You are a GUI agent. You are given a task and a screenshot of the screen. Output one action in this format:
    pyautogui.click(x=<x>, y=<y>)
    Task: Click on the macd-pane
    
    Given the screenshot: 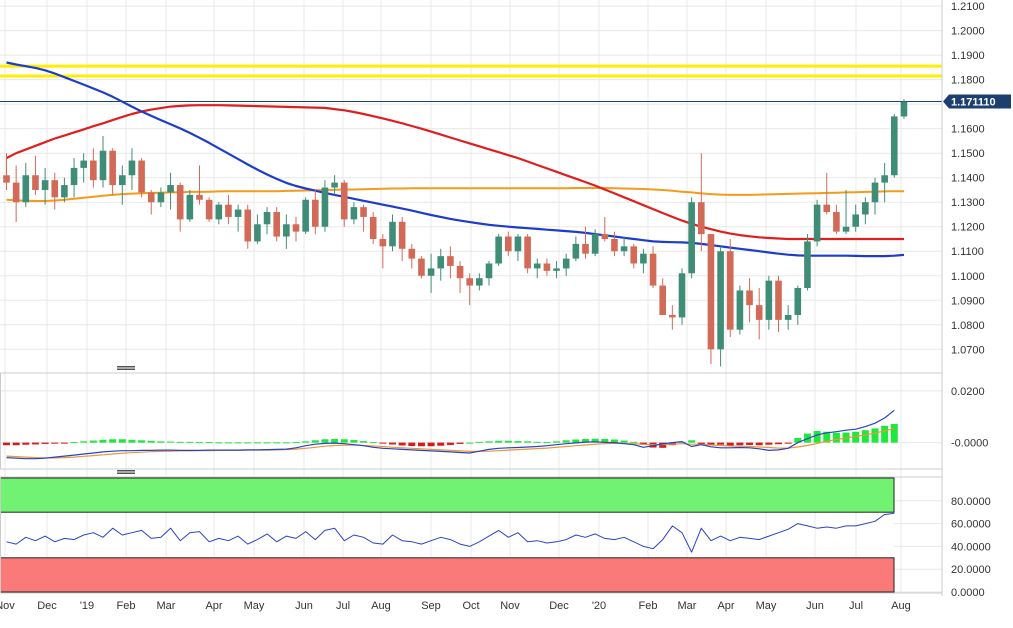 What is the action you would take?
    pyautogui.click(x=450, y=434)
    